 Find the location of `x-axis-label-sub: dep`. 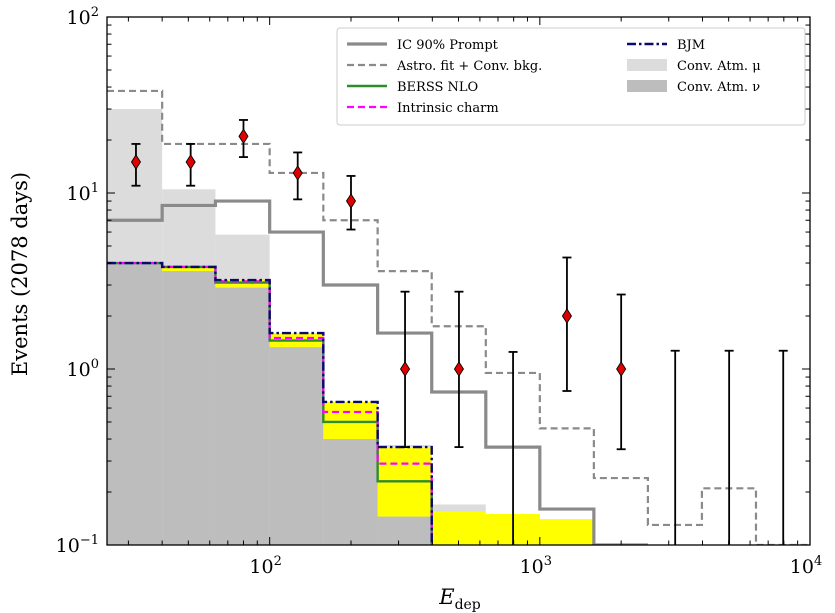

x-axis-label-sub: dep is located at coordinates (468, 605).